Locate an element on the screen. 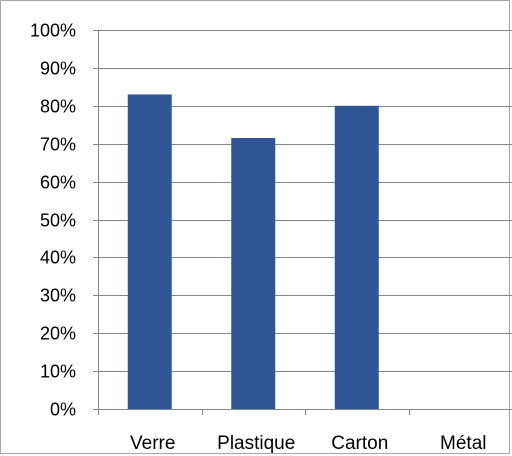 The height and width of the screenshot is (456, 512). y-tick-label: 90% is located at coordinates (58, 69).